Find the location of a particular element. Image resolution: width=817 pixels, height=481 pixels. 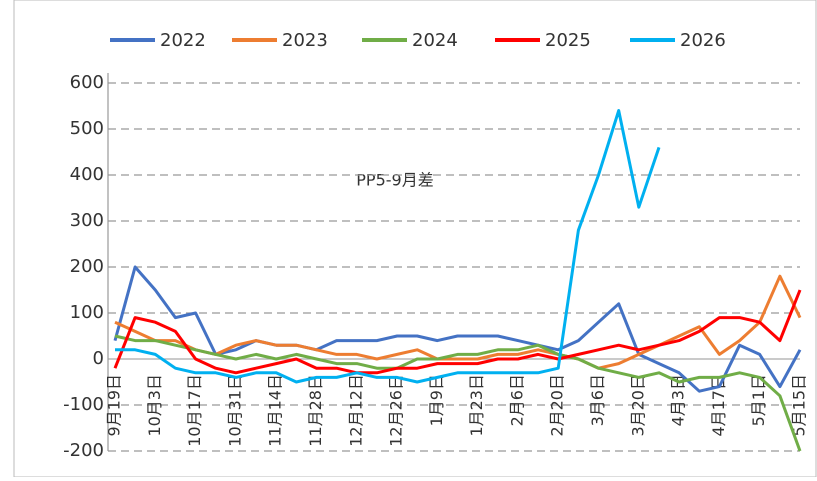

x-tick-label: 1月23日 is located at coordinates (476, 405).